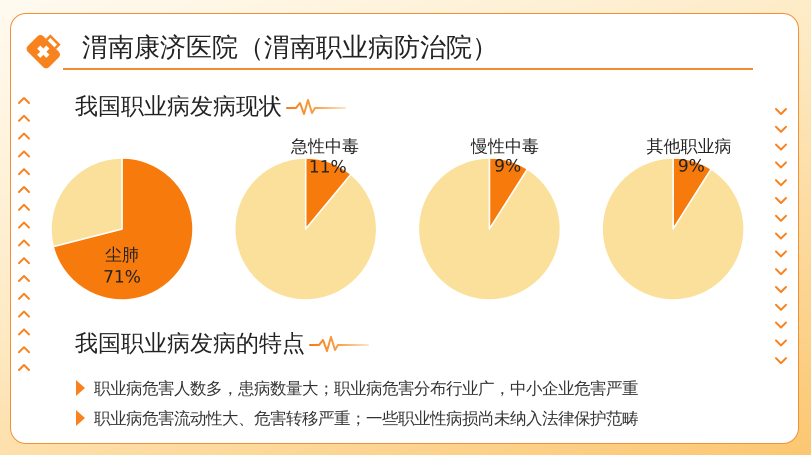 This screenshot has height=455, width=811. Describe the element at coordinates (122, 277) in the screenshot. I see `data-label: 71%` at that location.